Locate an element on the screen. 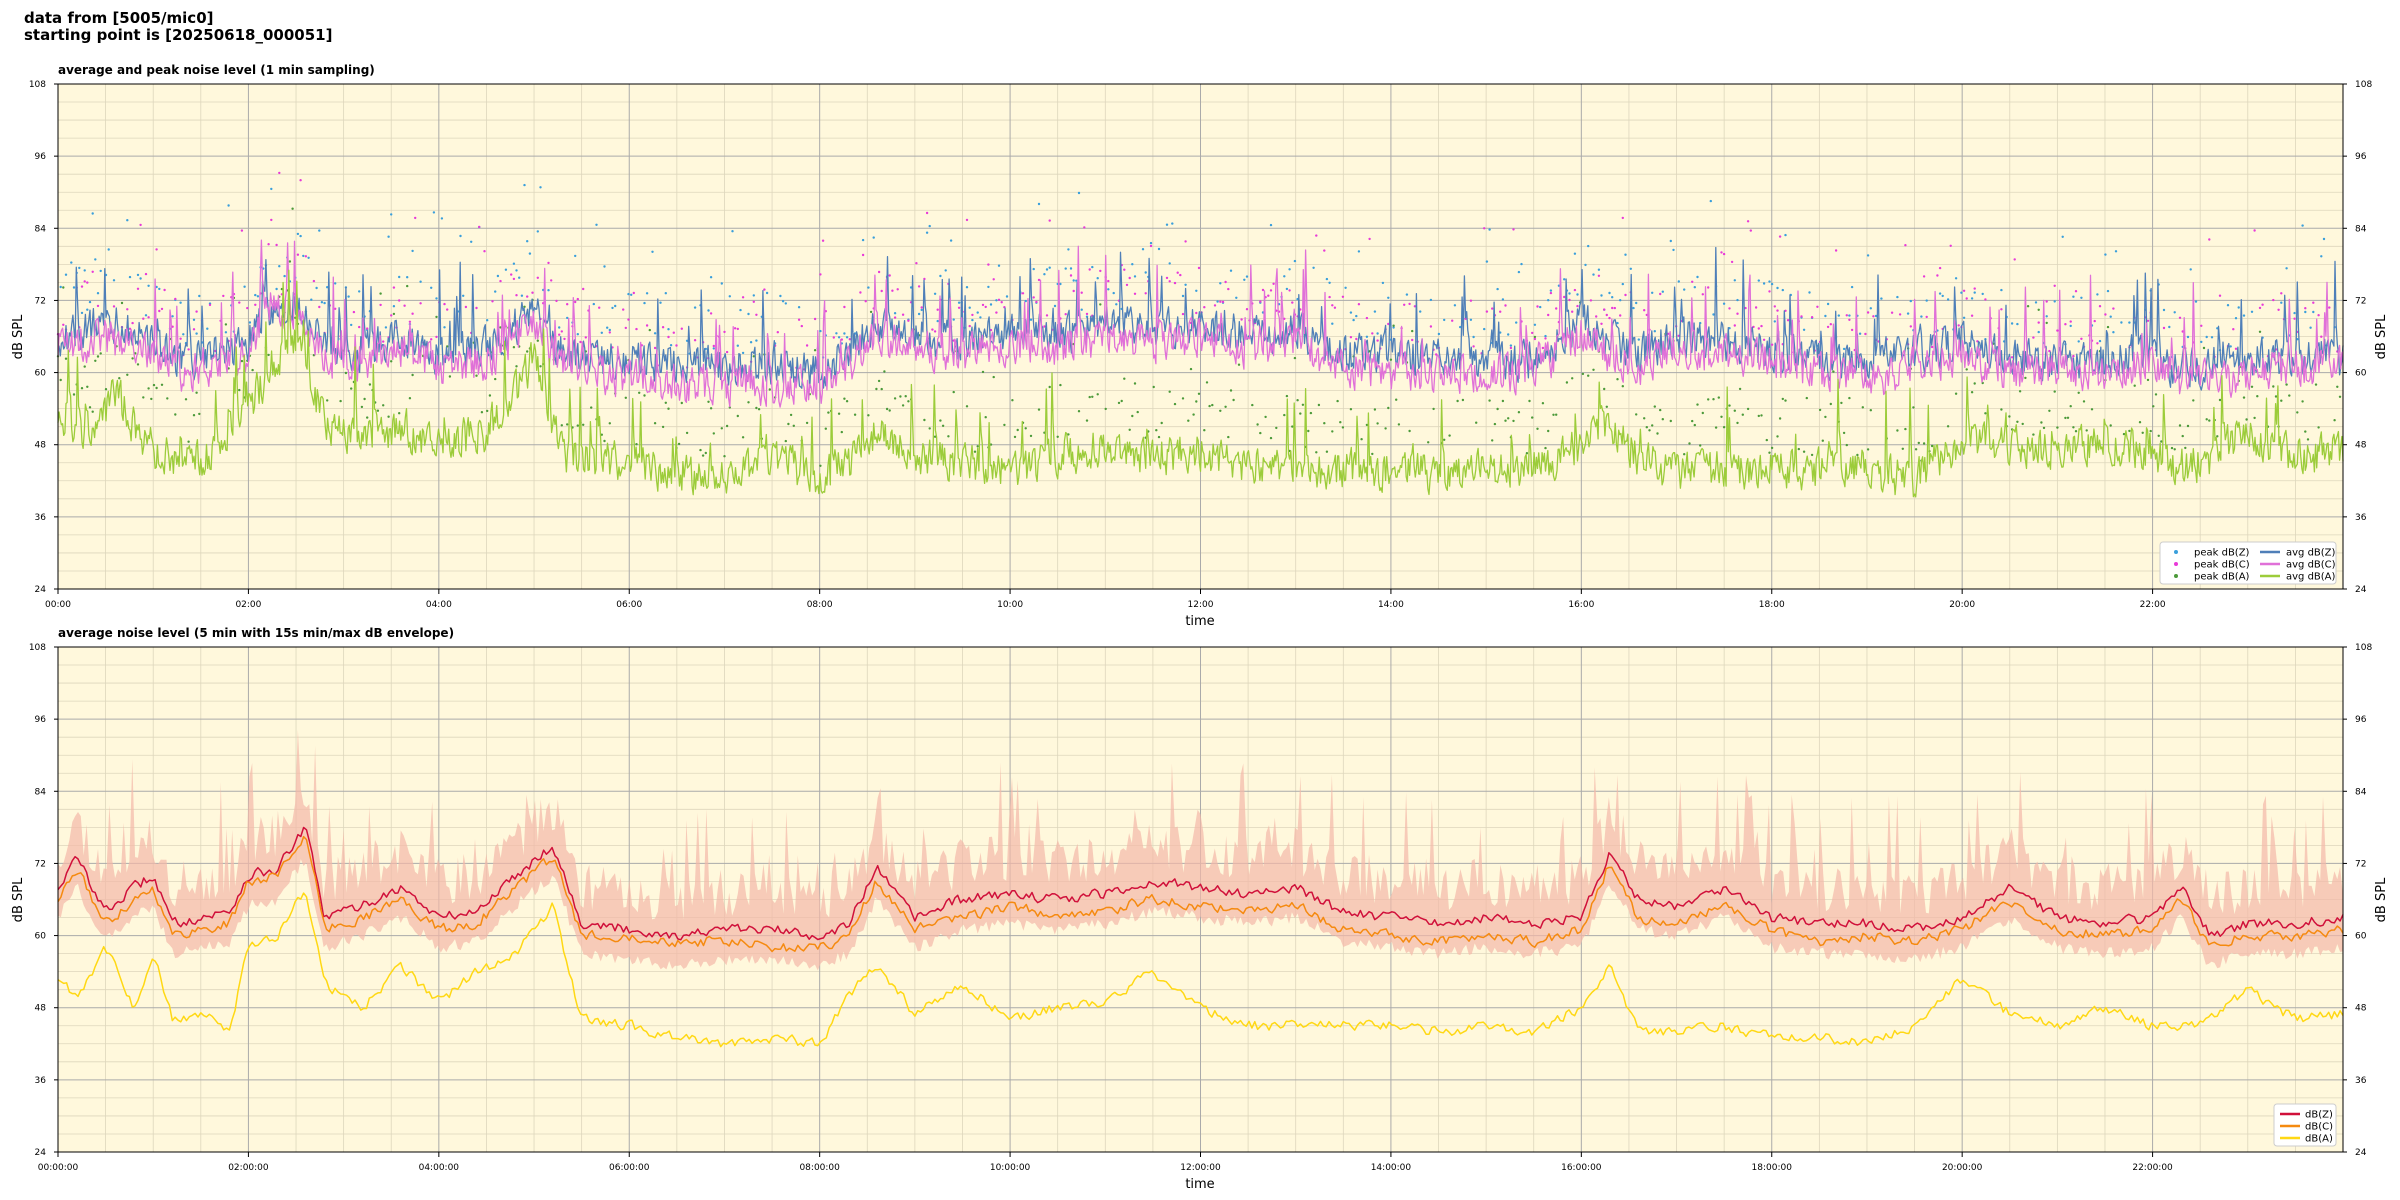 This screenshot has width=2400, height=1200. legend-label: peak dB(C) is located at coordinates (2222, 565).